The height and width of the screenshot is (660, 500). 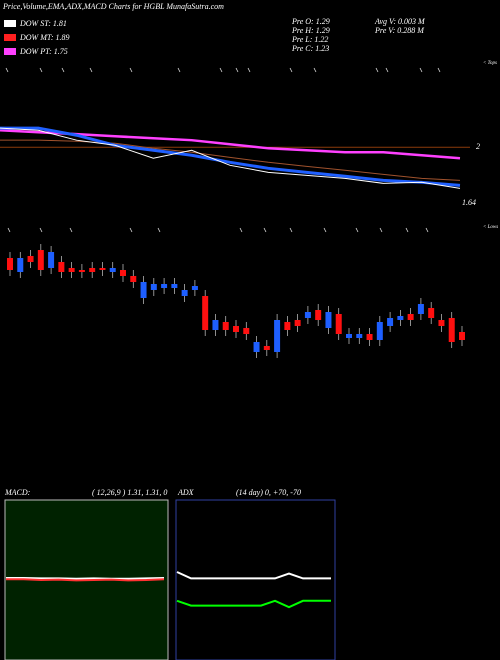 What do you see at coordinates (469, 202) in the screenshot?
I see `y-tick-label: 1.64` at bounding box center [469, 202].